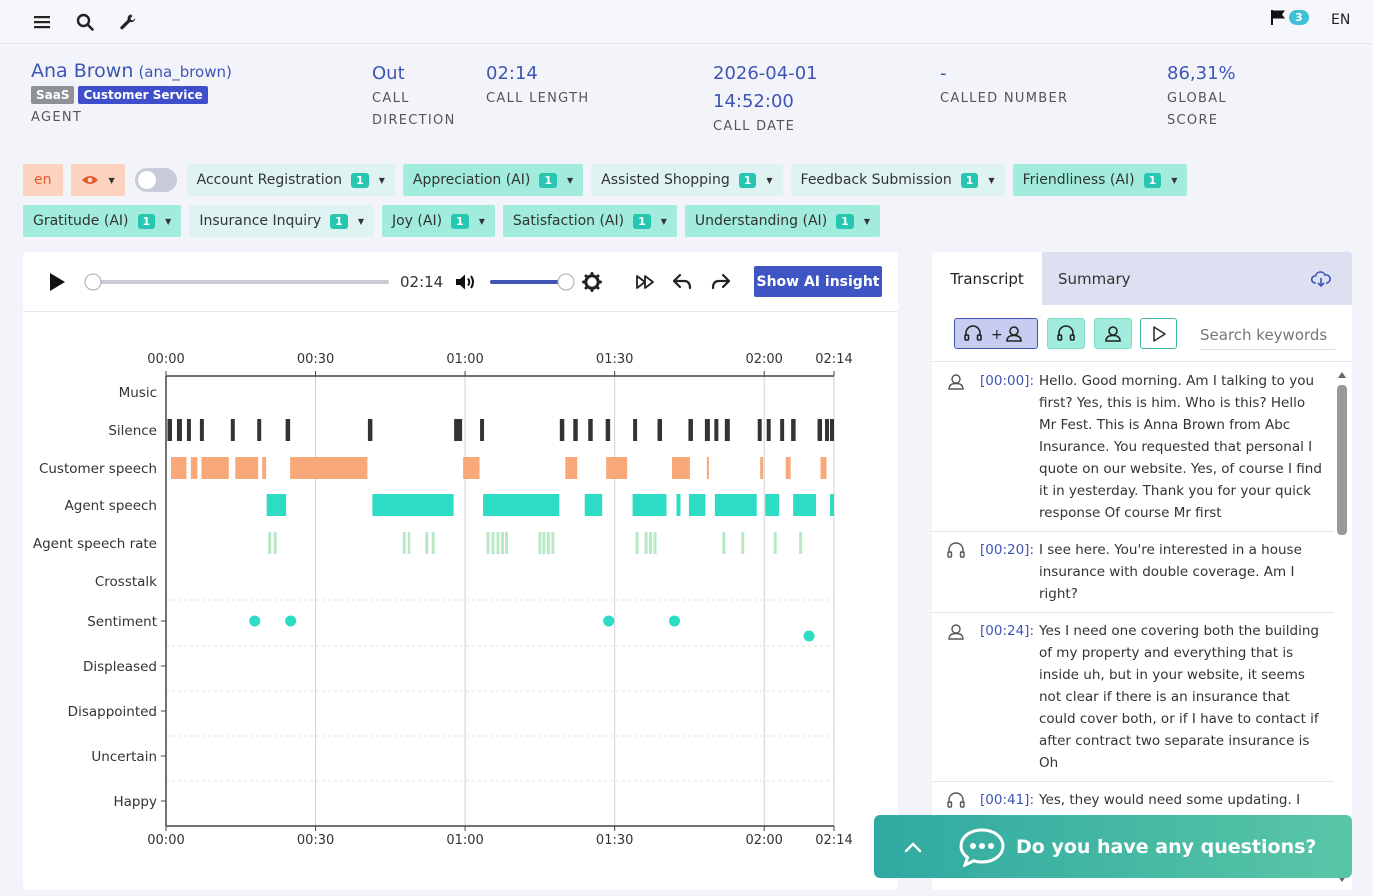  What do you see at coordinates (589, 221) in the screenshot?
I see `chip-satisfaction-ai: Satisfaction (AI) 1 ▼` at bounding box center [589, 221].